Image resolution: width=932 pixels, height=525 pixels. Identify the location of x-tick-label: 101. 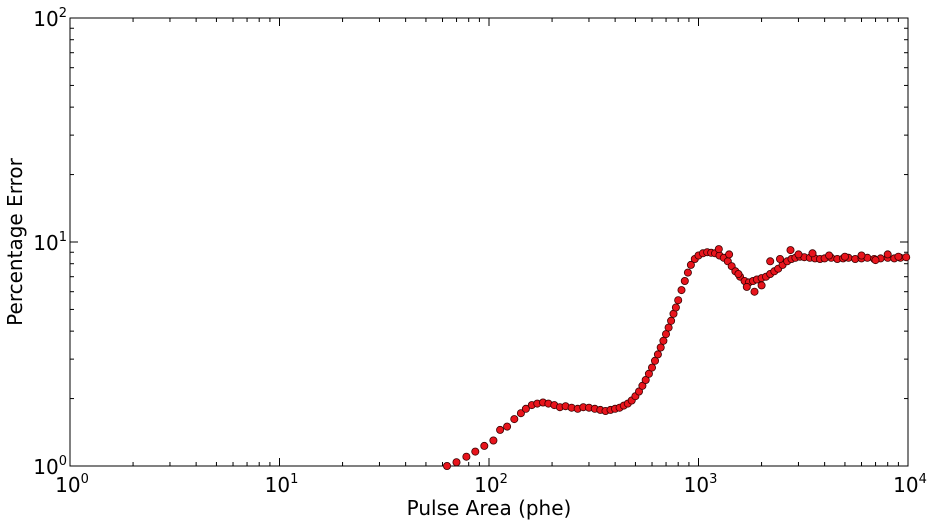
(282, 484).